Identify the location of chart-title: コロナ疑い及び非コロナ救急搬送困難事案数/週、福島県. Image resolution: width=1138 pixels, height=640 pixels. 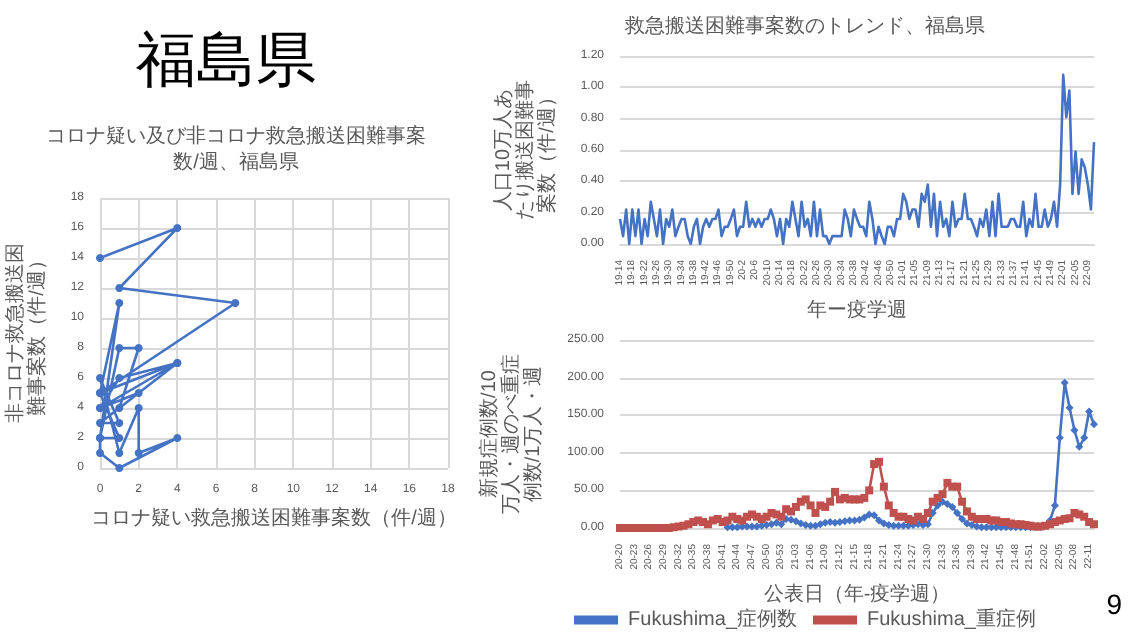
(236, 149).